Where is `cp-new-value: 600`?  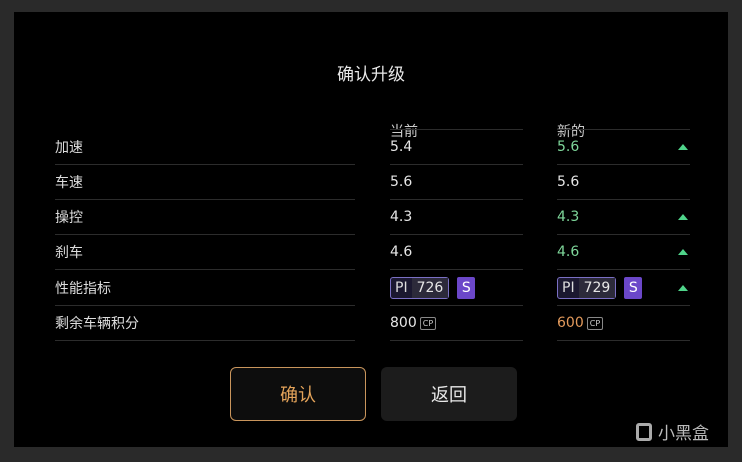
cp-new-value: 600 is located at coordinates (570, 323).